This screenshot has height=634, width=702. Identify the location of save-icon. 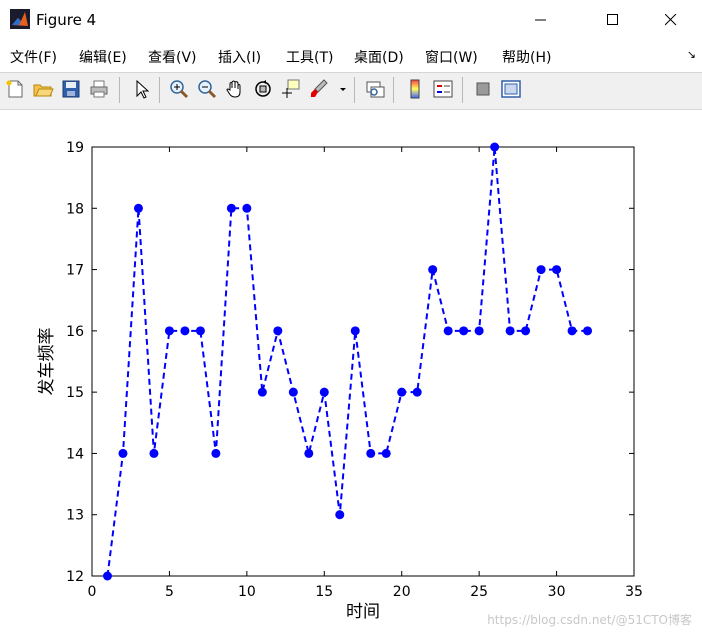
(71, 89).